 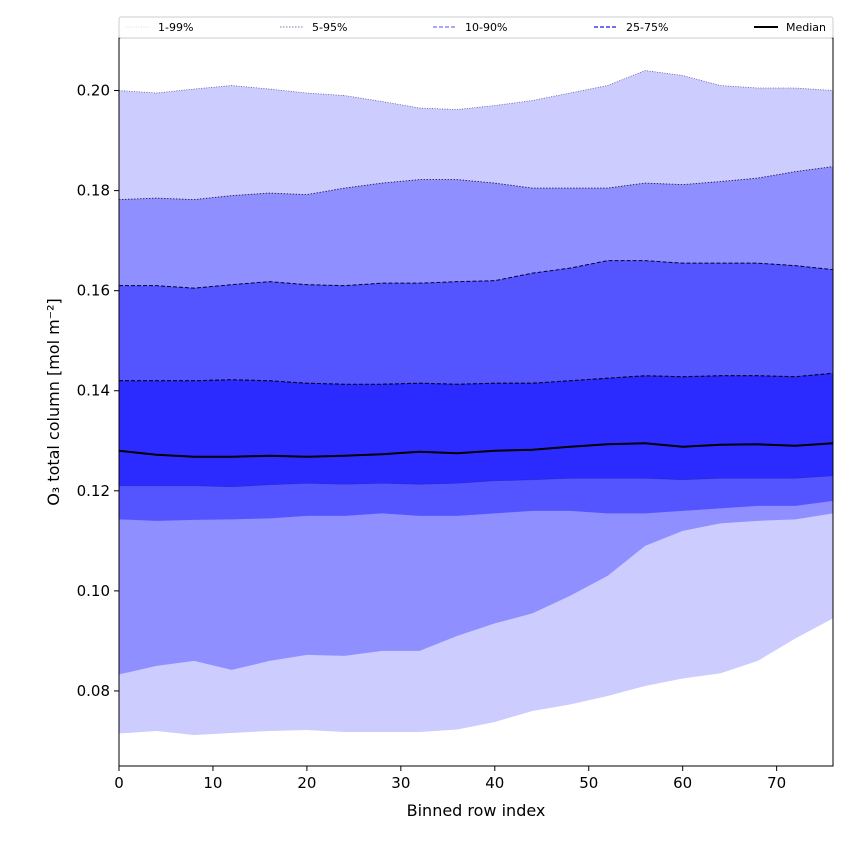 I want to click on y-tick-label: 0.18, so click(x=93, y=191).